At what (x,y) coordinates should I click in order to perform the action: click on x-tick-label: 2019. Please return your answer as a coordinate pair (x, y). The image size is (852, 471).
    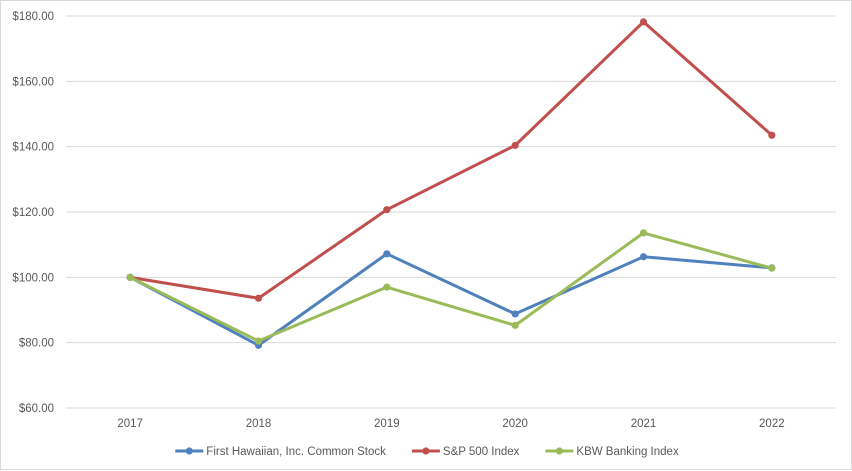
    Looking at the image, I should click on (387, 424).